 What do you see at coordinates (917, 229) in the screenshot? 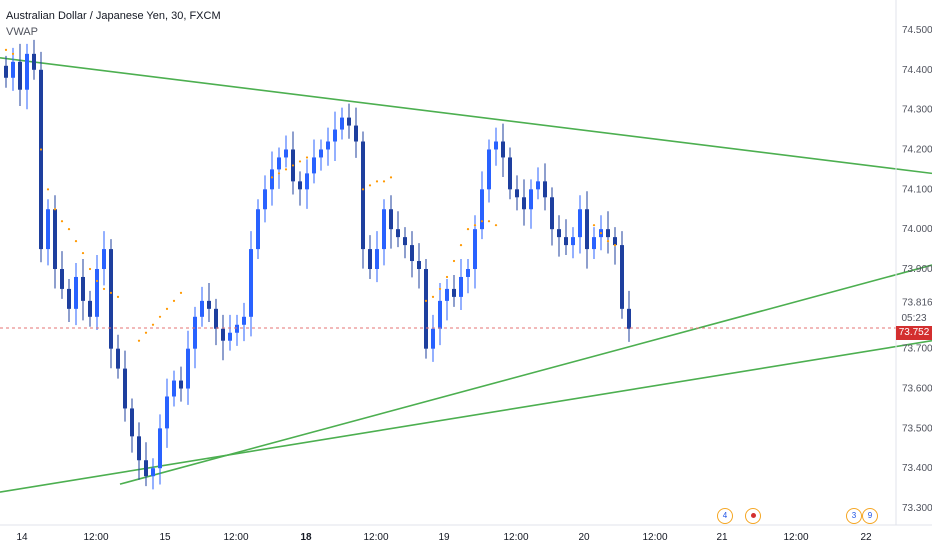
I see `price-tick-label: 74.000` at bounding box center [917, 229].